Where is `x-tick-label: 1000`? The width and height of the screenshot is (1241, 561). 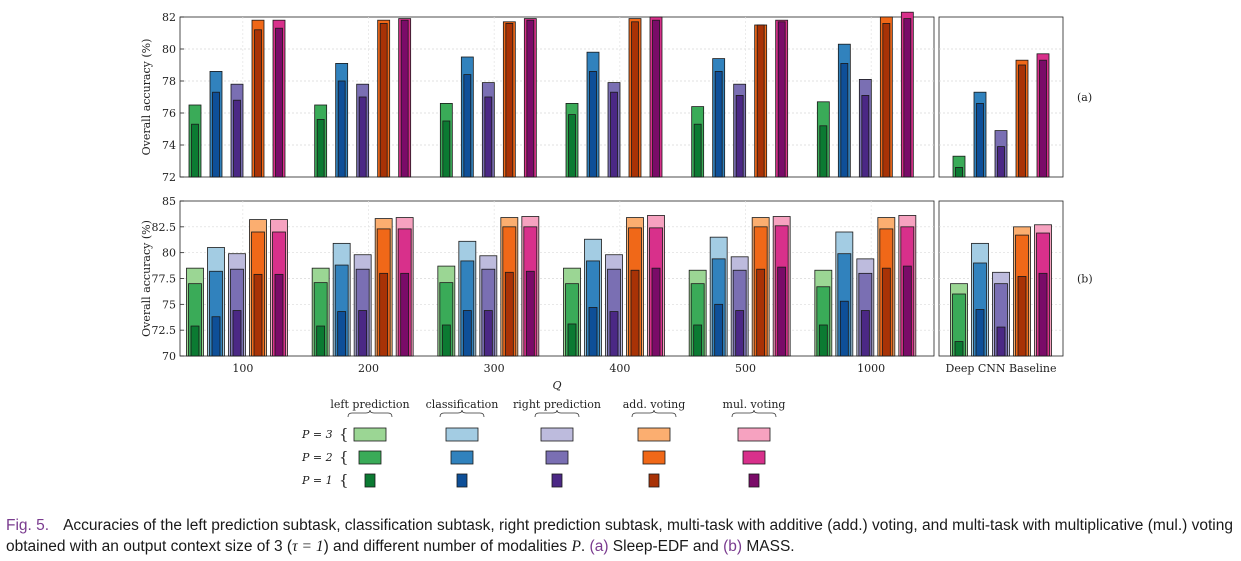
x-tick-label: 1000 is located at coordinates (871, 368).